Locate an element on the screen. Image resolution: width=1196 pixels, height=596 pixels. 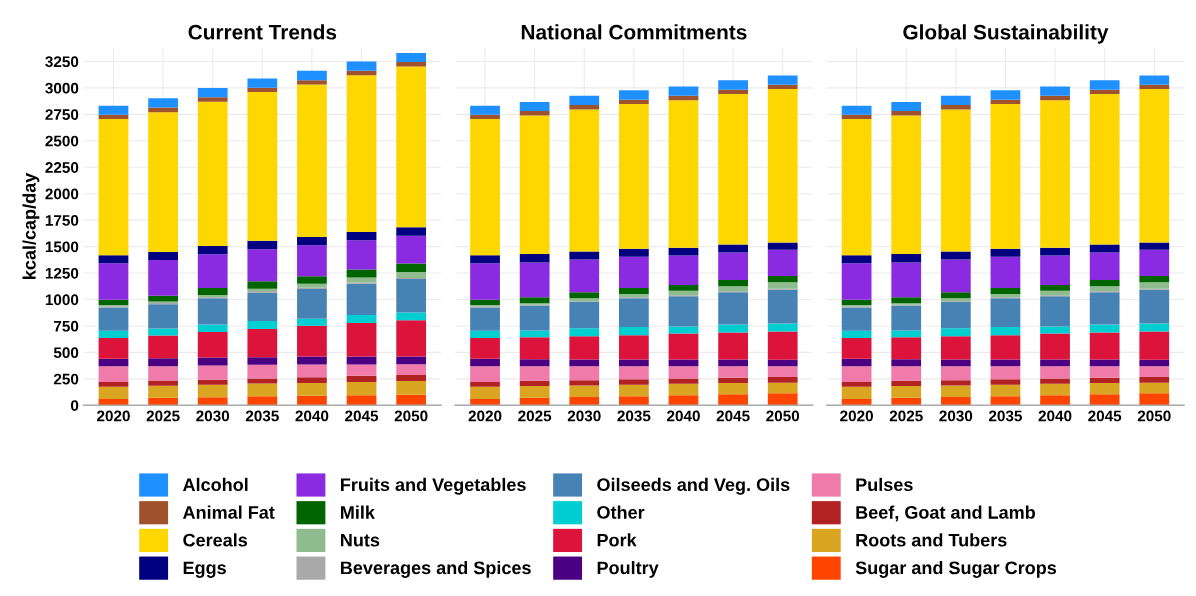
legend-label: Eggs is located at coordinates (204, 569).